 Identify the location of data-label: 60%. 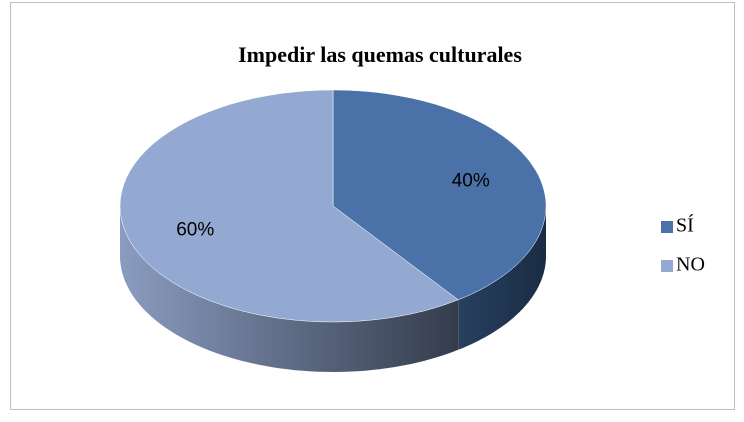
(195, 229).